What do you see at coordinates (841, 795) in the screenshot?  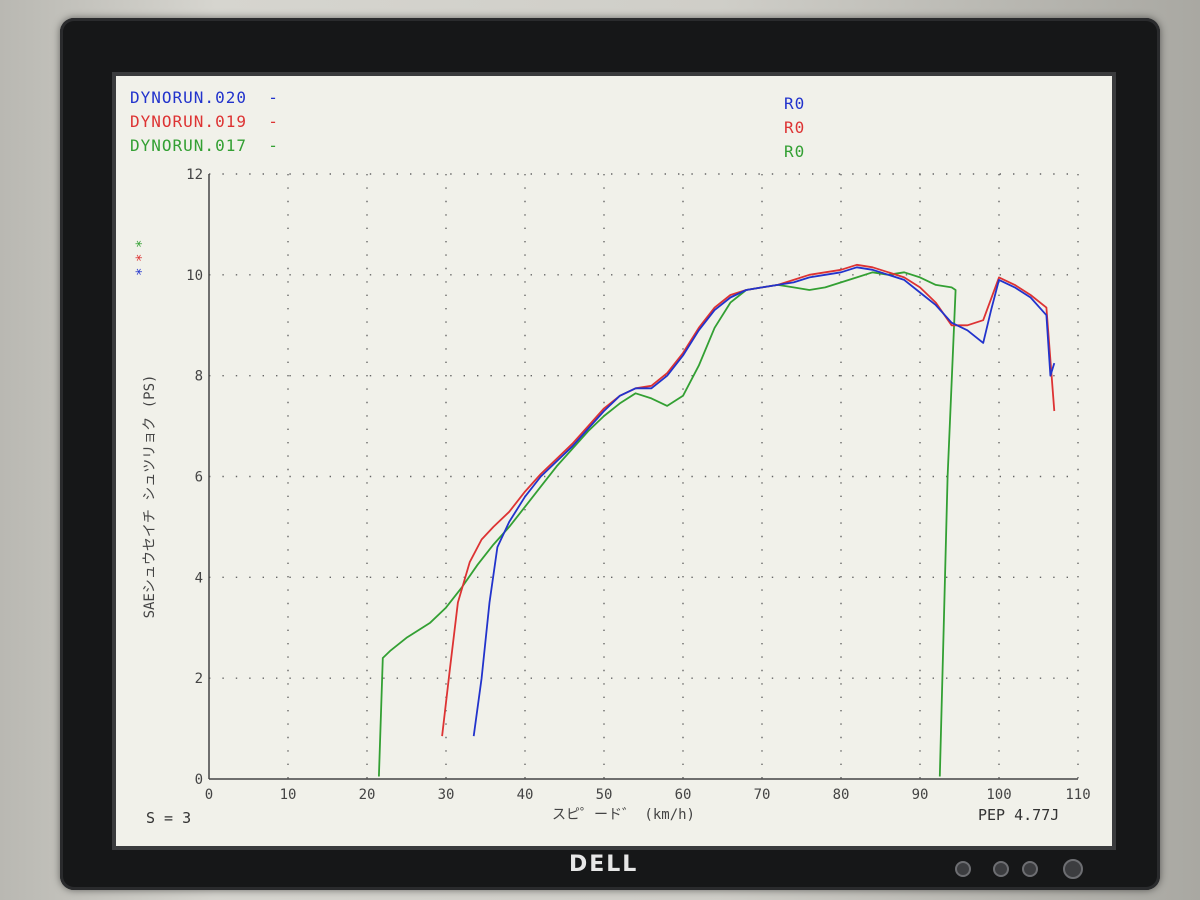 I see `x-tick-label: 80` at bounding box center [841, 795].